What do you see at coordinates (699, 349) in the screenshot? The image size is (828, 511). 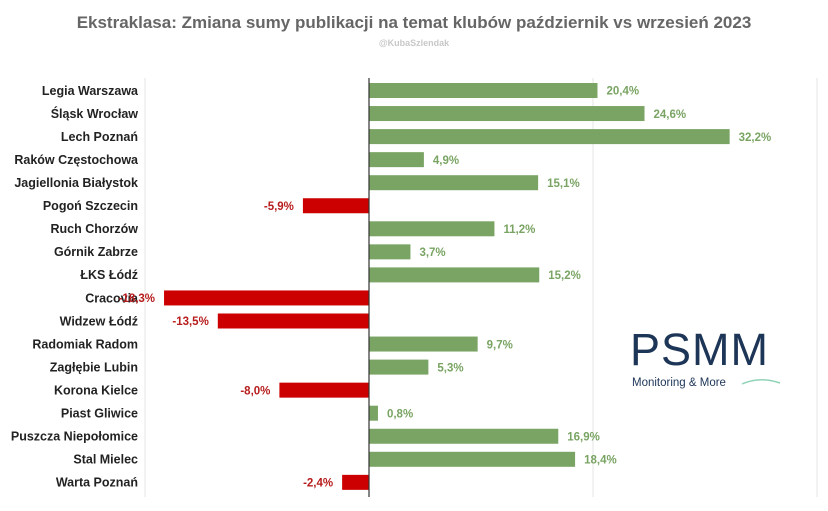 I see `logo-wordmark: PSMM` at bounding box center [699, 349].